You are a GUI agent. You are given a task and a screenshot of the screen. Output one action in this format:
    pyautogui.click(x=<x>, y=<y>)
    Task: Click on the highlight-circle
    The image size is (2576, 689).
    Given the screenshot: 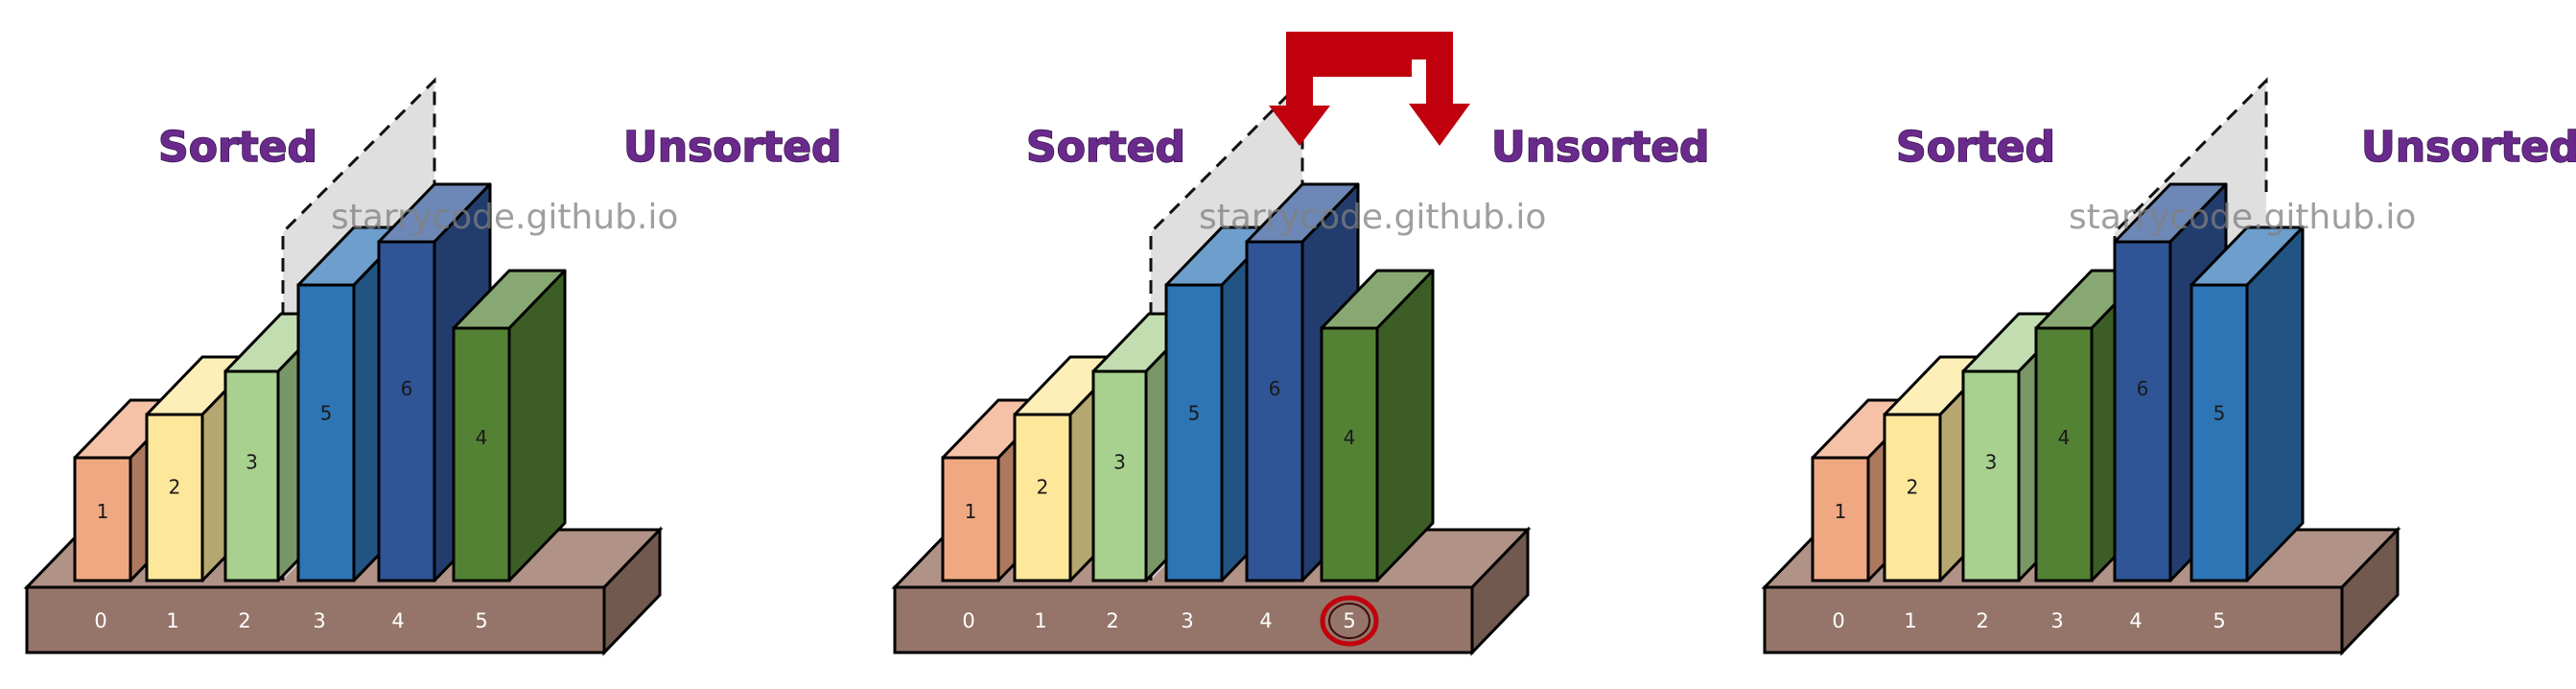 What is the action you would take?
    pyautogui.click(x=1349, y=621)
    